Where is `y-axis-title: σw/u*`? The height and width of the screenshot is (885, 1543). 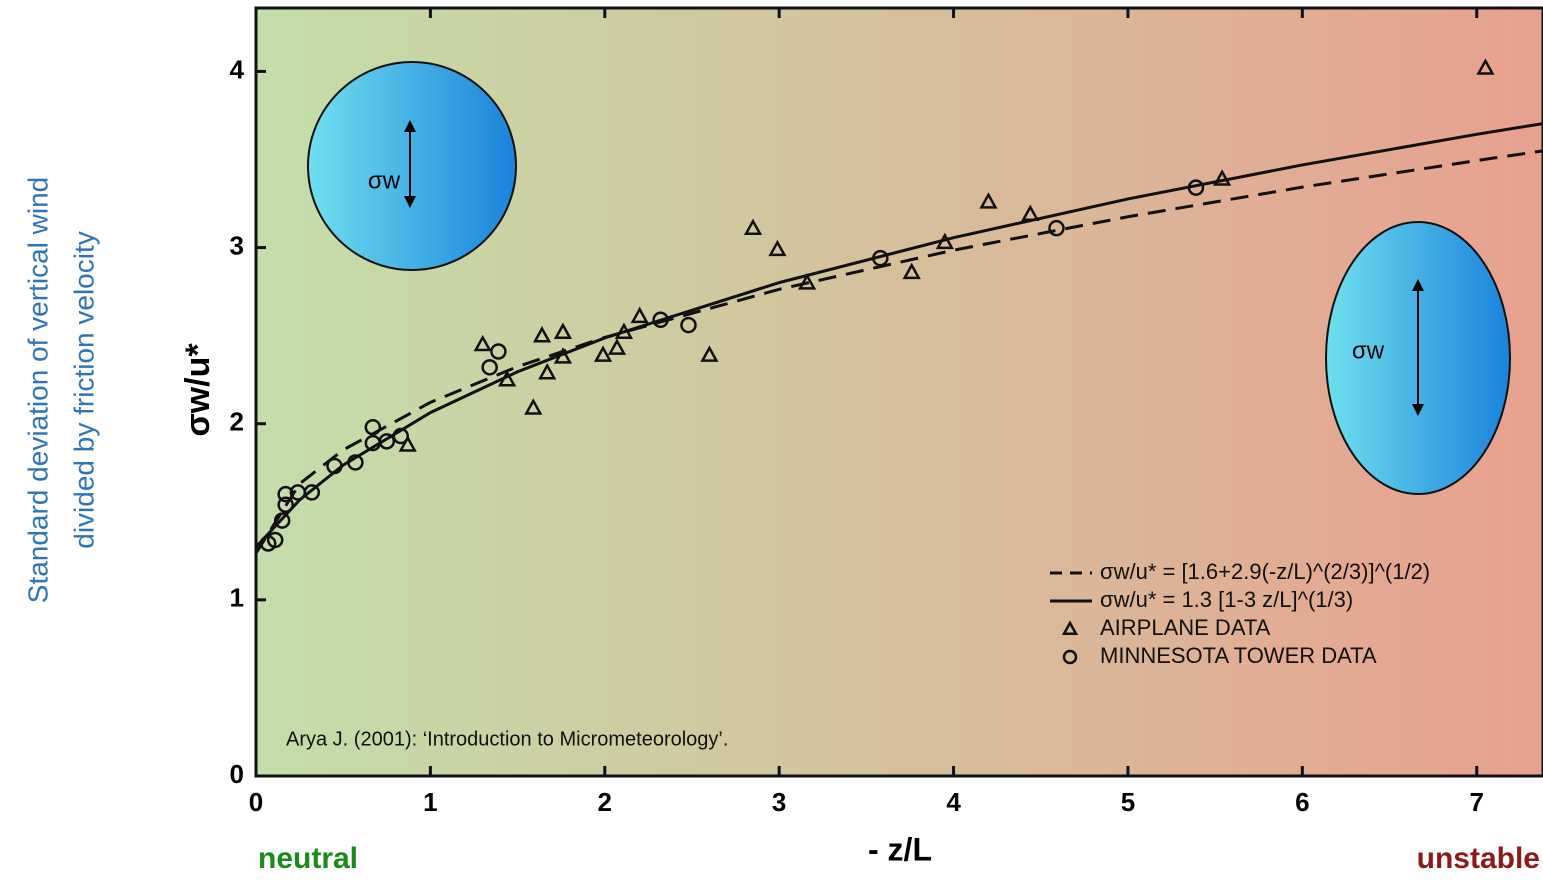 y-axis-title: σw/u* is located at coordinates (198, 390).